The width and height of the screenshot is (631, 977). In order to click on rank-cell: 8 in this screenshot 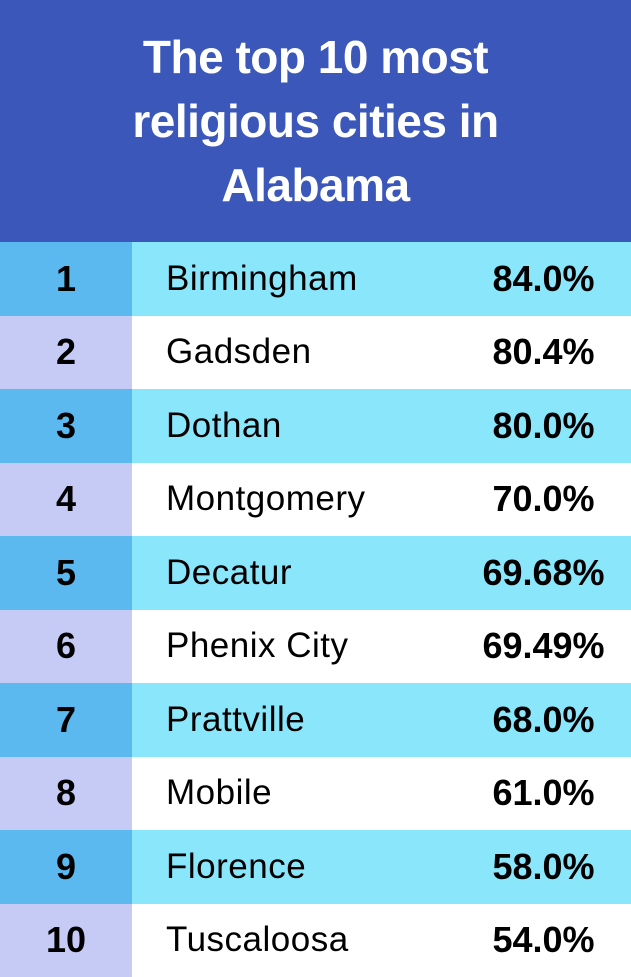, I will do `click(66, 793)`.